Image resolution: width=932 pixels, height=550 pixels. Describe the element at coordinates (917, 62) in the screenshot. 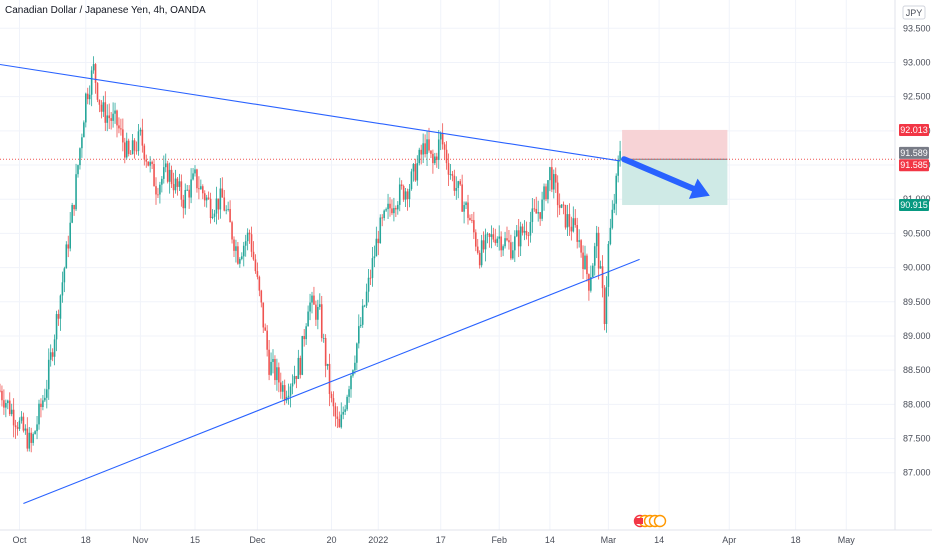

I see `price-tick: 93.000` at that location.